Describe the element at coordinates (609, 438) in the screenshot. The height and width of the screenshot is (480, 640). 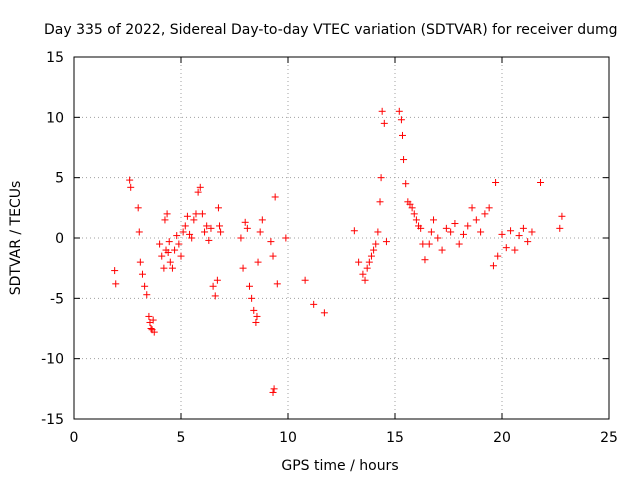
I see `x-tick-label: 25` at that location.